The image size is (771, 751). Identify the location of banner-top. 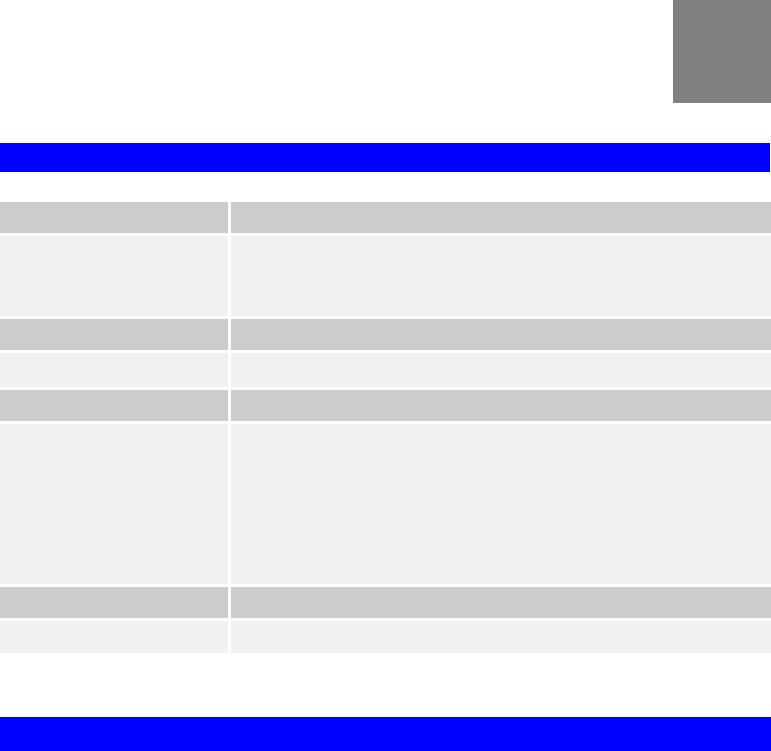
(385, 157).